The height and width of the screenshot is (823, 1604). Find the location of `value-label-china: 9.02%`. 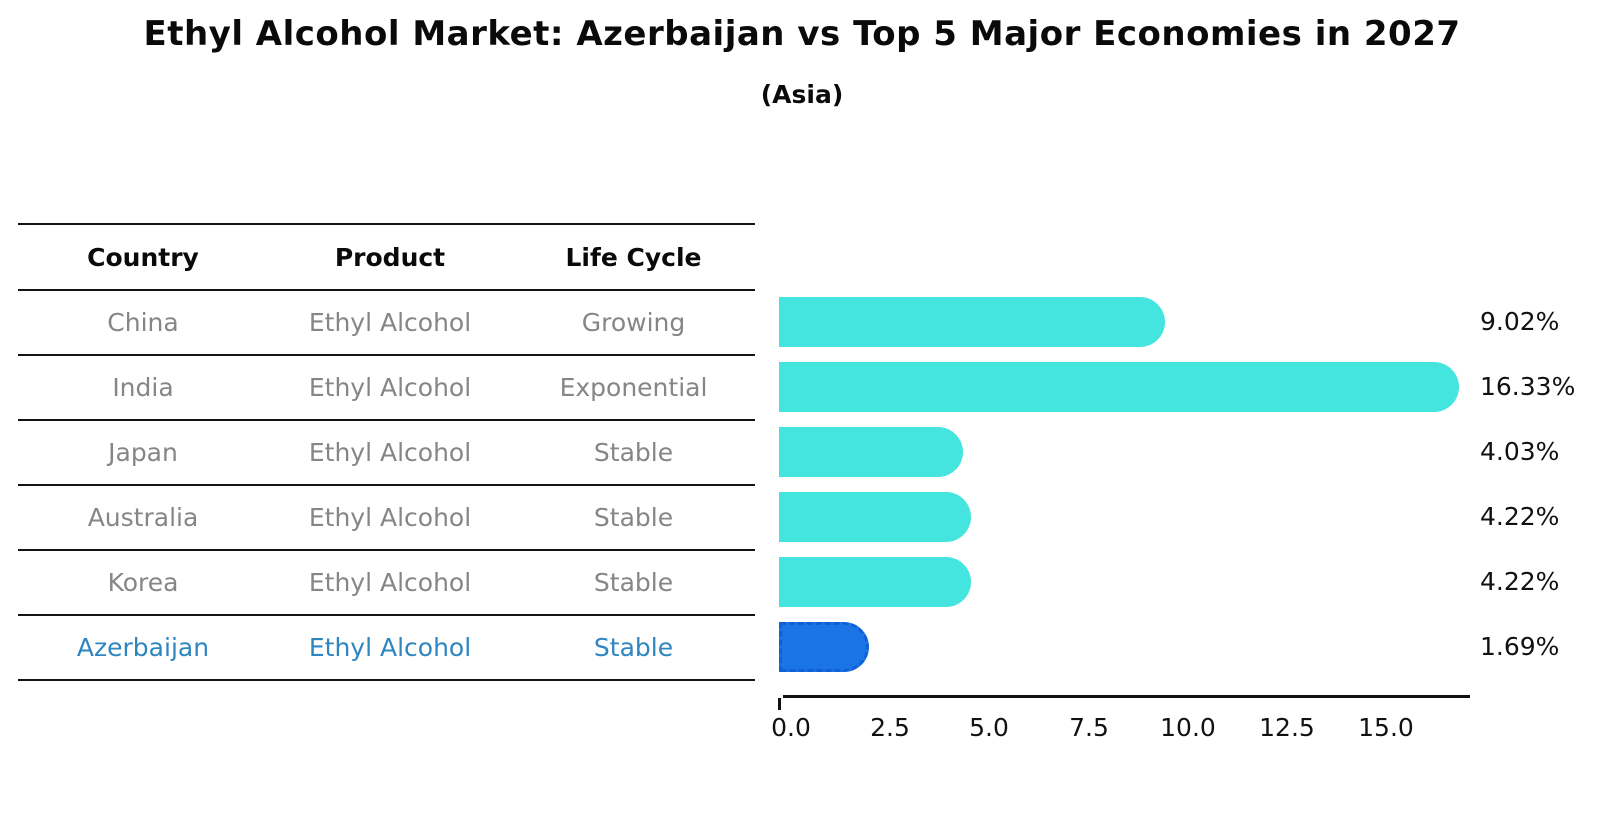

value-label-china: 9.02% is located at coordinates (1520, 321).